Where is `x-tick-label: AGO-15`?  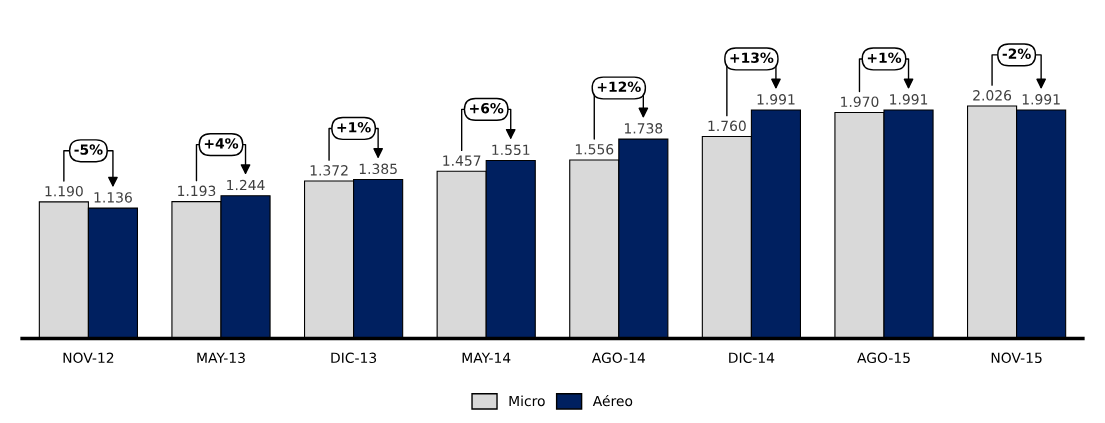 x-tick-label: AGO-15 is located at coordinates (883, 358).